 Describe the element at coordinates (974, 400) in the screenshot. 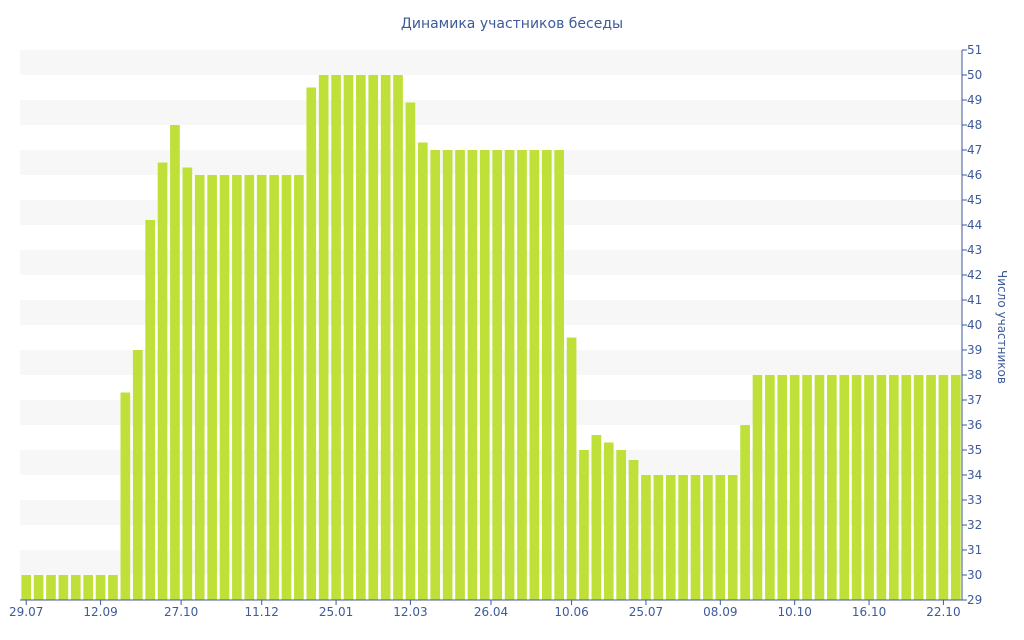

I see `y-tick-label: 37` at that location.